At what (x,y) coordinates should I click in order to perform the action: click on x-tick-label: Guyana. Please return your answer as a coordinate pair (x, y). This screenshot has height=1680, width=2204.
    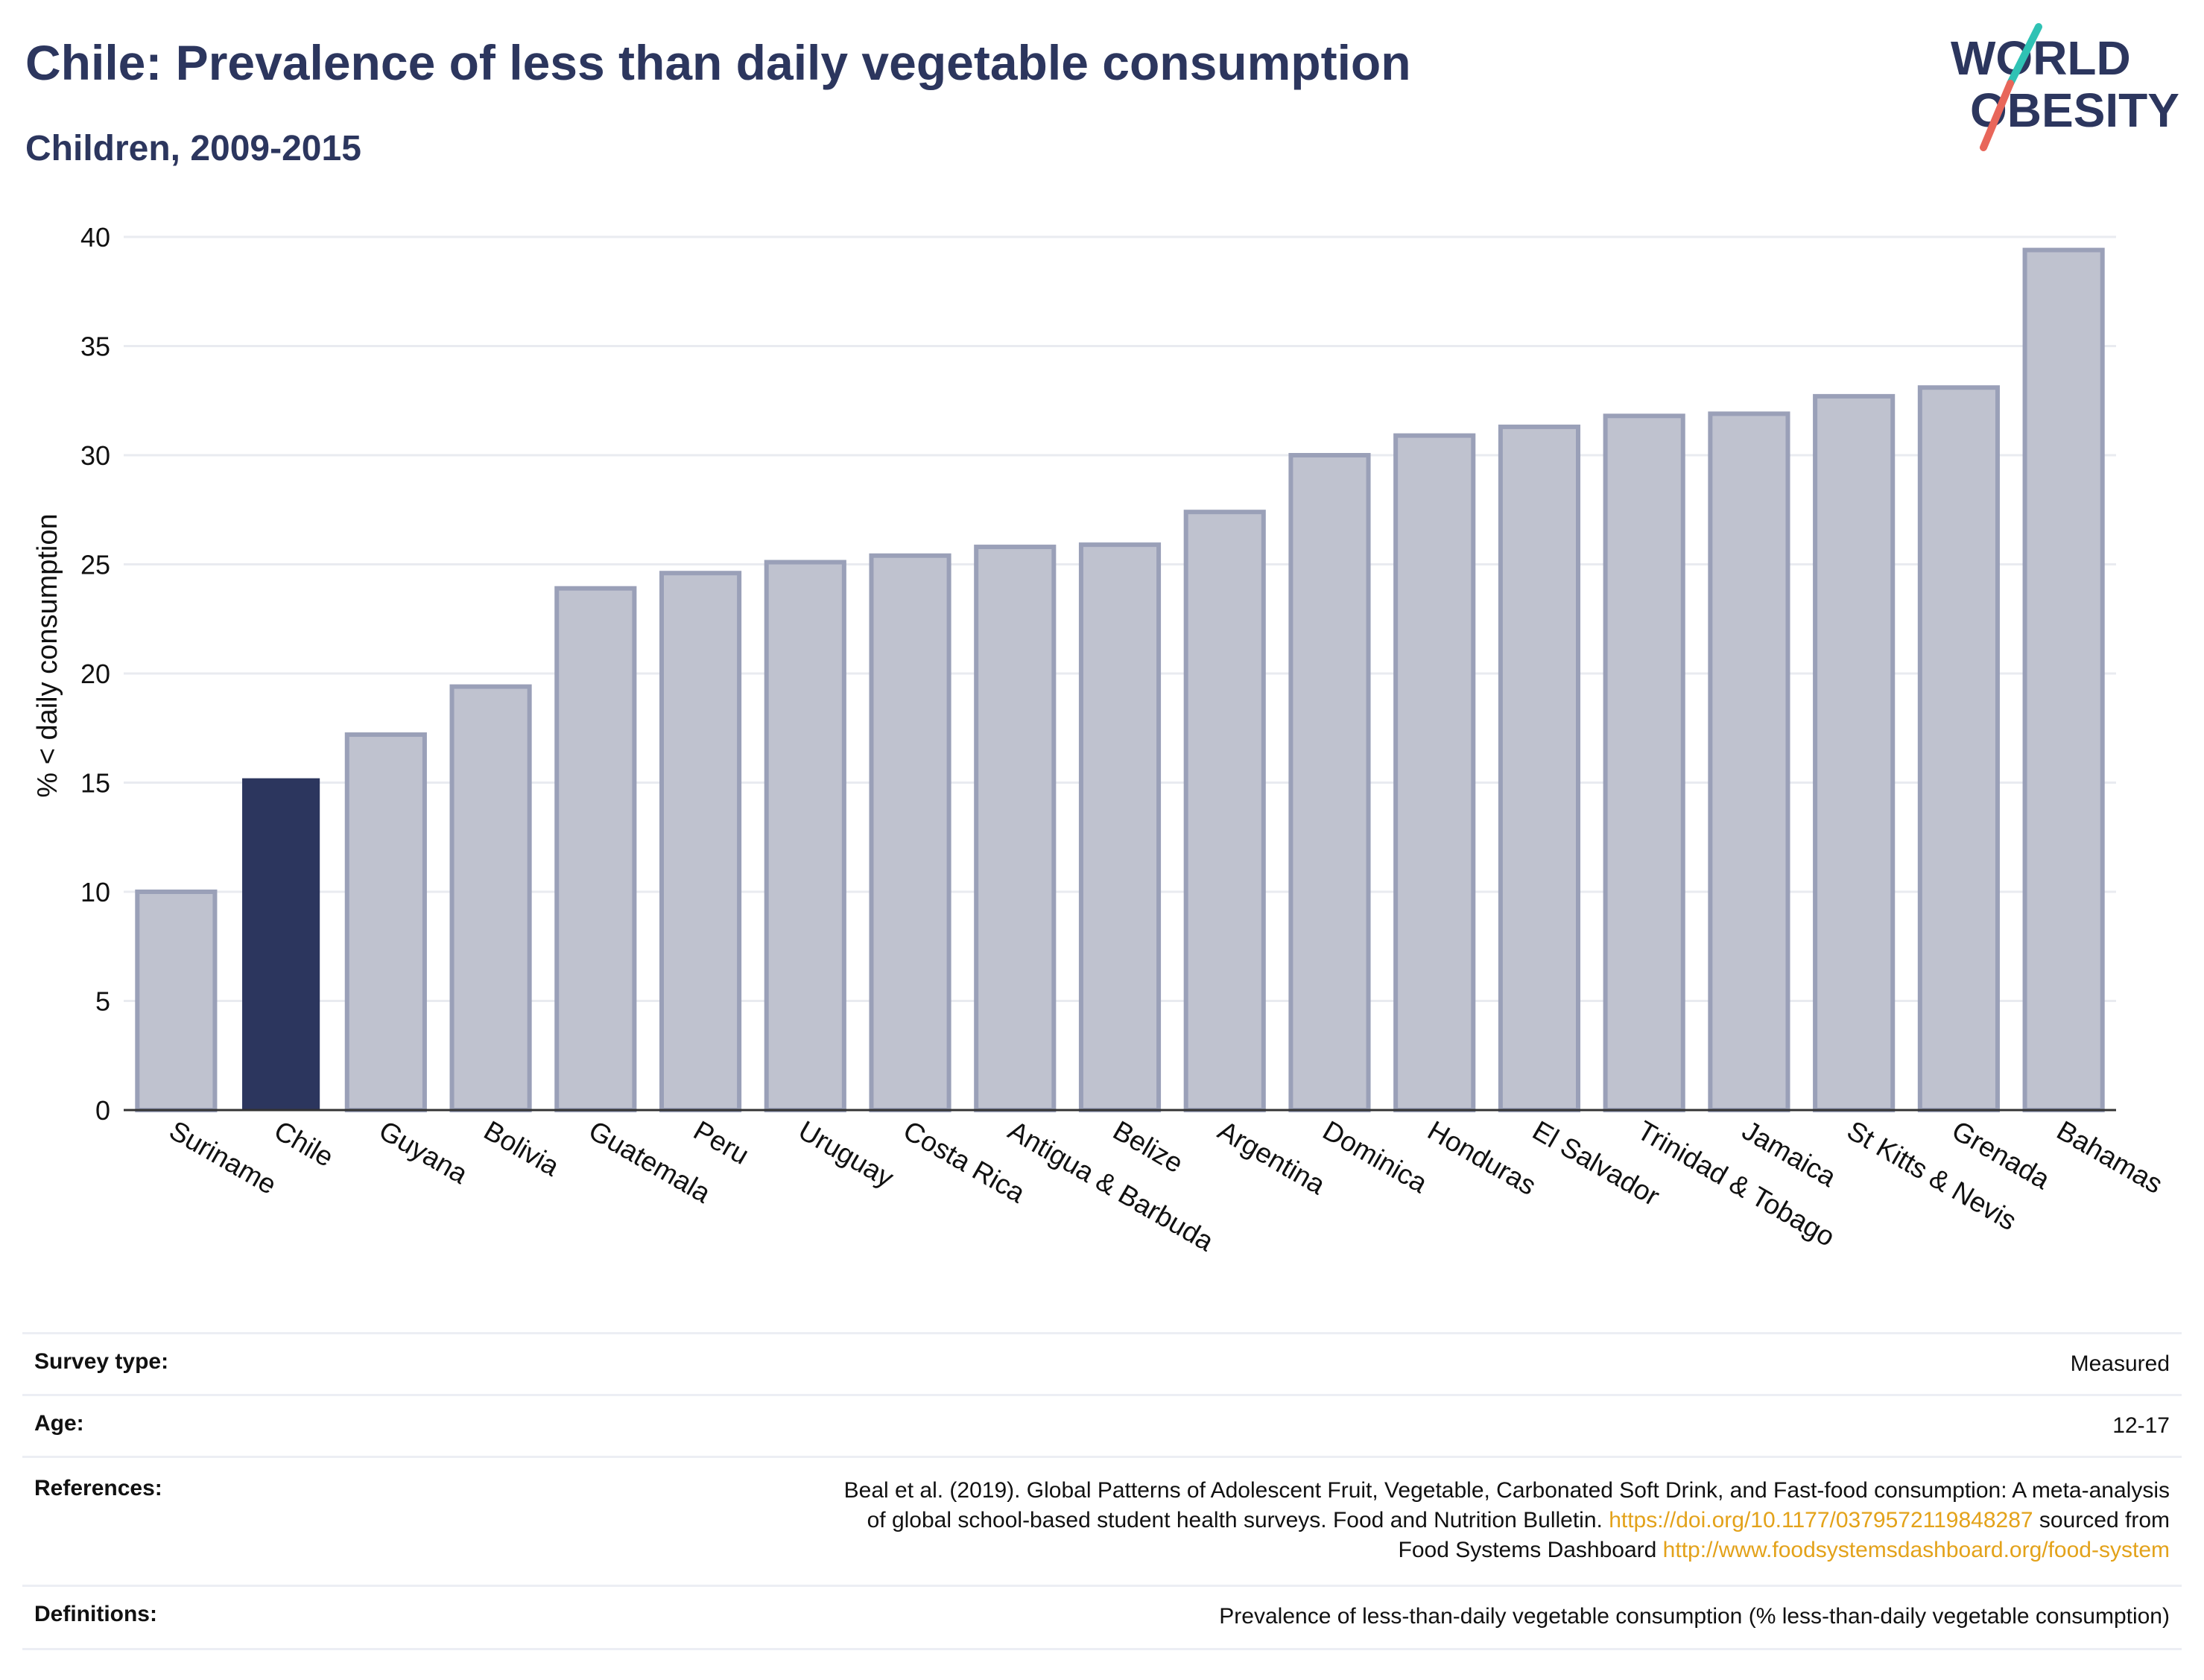
    Looking at the image, I should click on (423, 1152).